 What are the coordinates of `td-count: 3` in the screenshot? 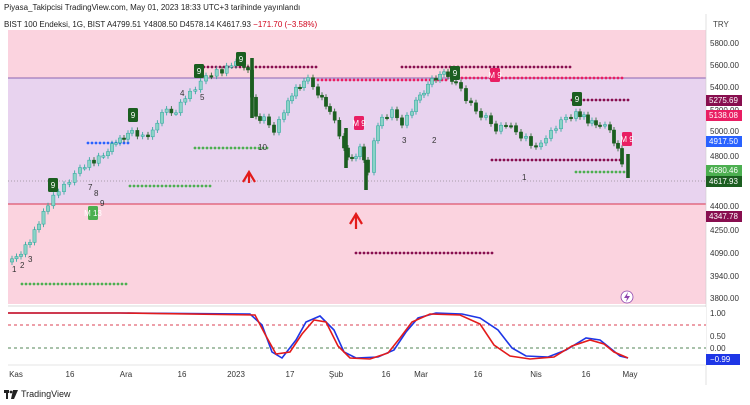 It's located at (30, 259).